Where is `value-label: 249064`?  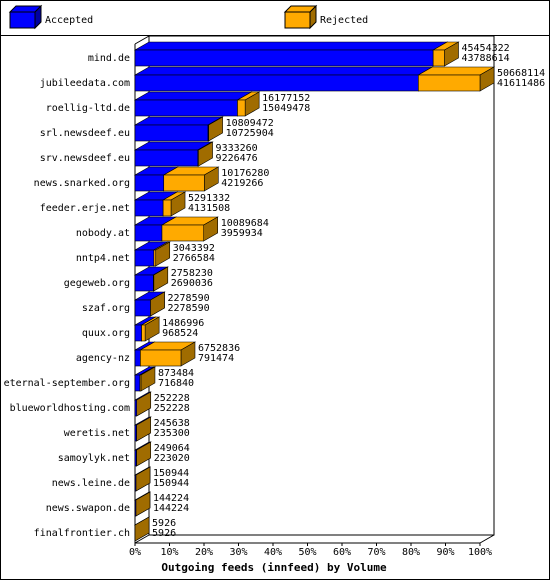 value-label: 249064 is located at coordinates (172, 448).